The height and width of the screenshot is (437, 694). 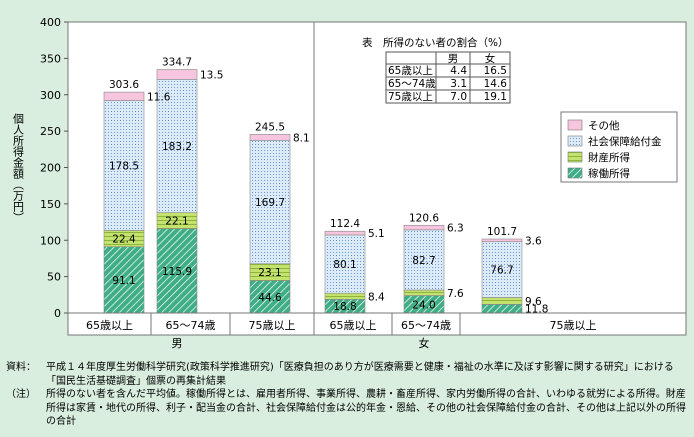 I want to click on legend-label: 稼働所得, so click(x=609, y=173).